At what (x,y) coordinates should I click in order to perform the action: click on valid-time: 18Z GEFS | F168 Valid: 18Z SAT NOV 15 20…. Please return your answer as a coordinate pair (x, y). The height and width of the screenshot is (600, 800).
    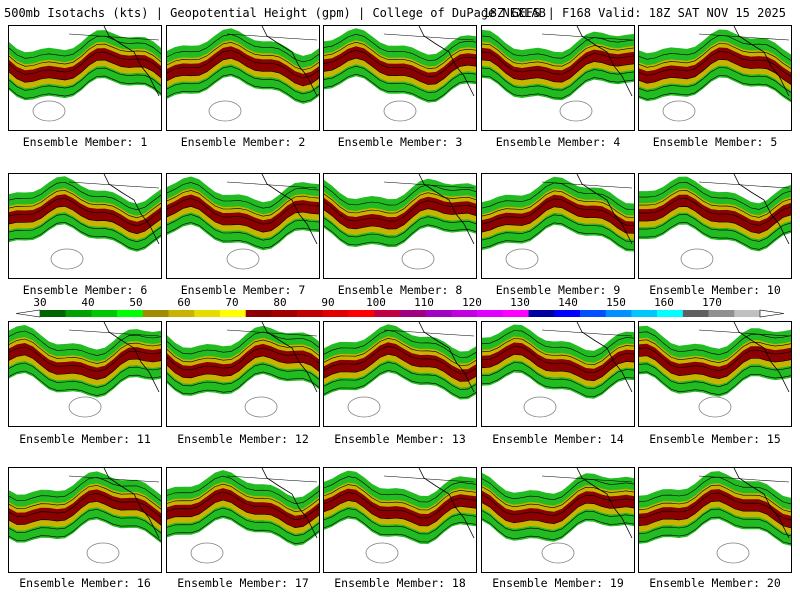
    Looking at the image, I should click on (634, 13).